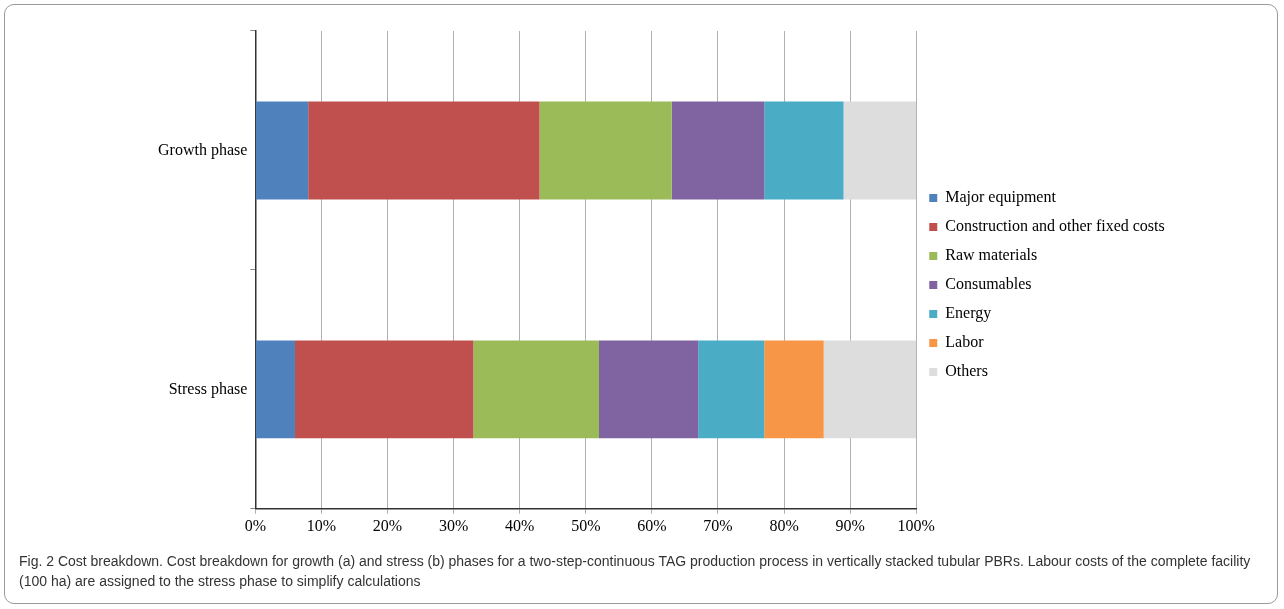  Describe the element at coordinates (965, 342) in the screenshot. I see `legend-label: Labor` at that location.